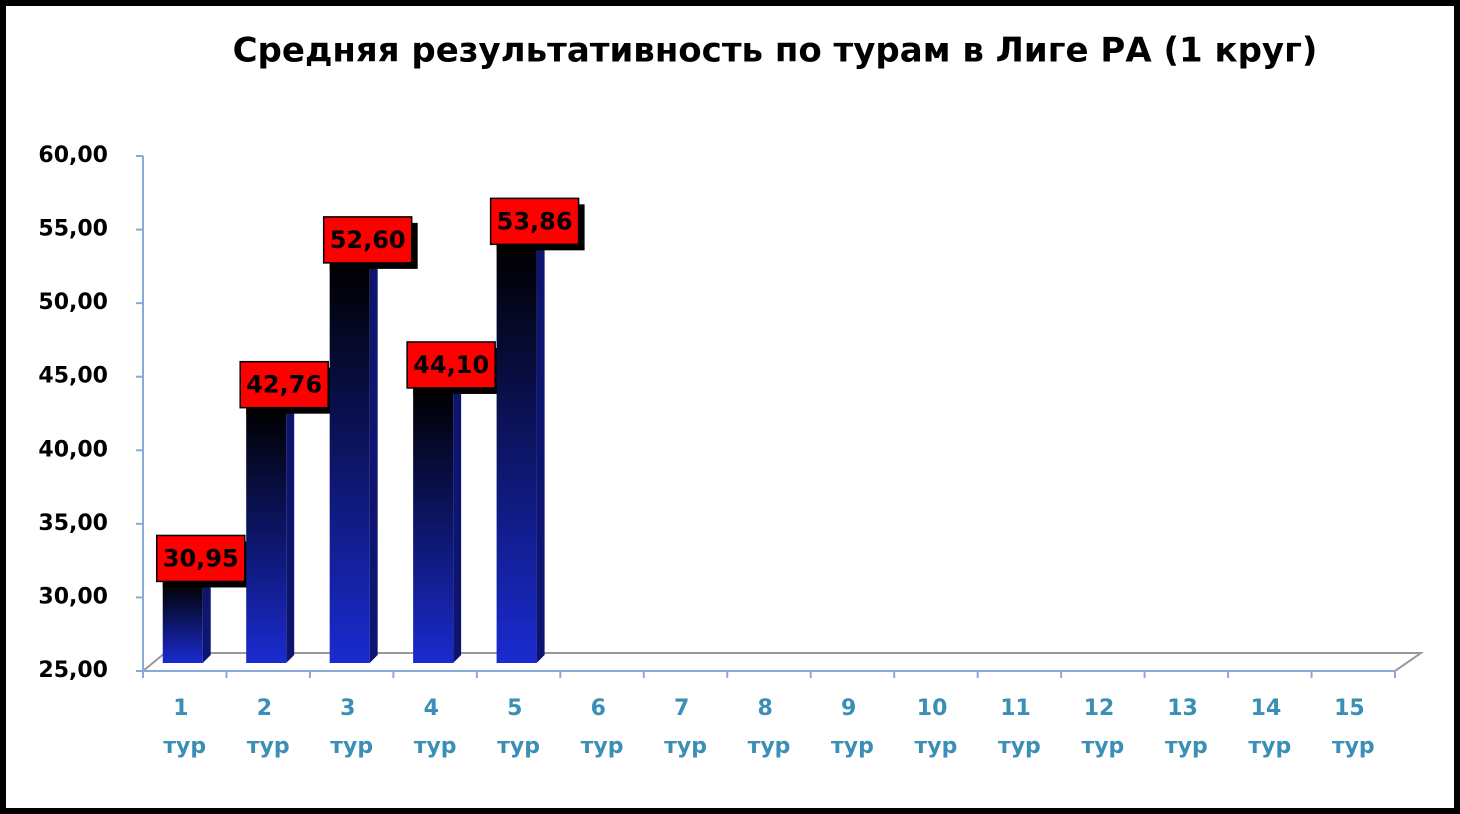 The height and width of the screenshot is (814, 1460). I want to click on x-tick-line: 10, so click(936, 708).